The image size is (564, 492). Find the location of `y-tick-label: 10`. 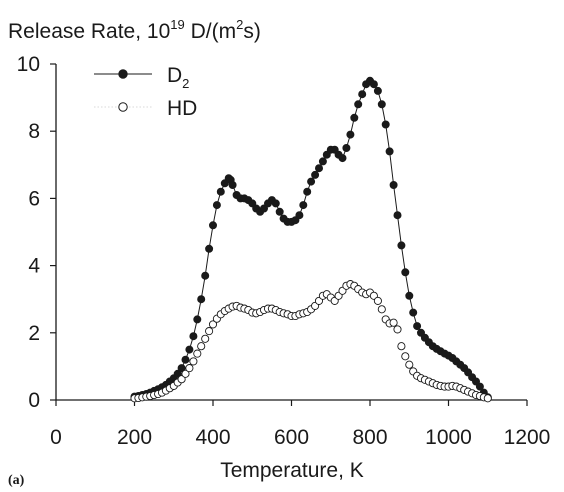

y-tick-label: 10 is located at coordinates (28, 64).